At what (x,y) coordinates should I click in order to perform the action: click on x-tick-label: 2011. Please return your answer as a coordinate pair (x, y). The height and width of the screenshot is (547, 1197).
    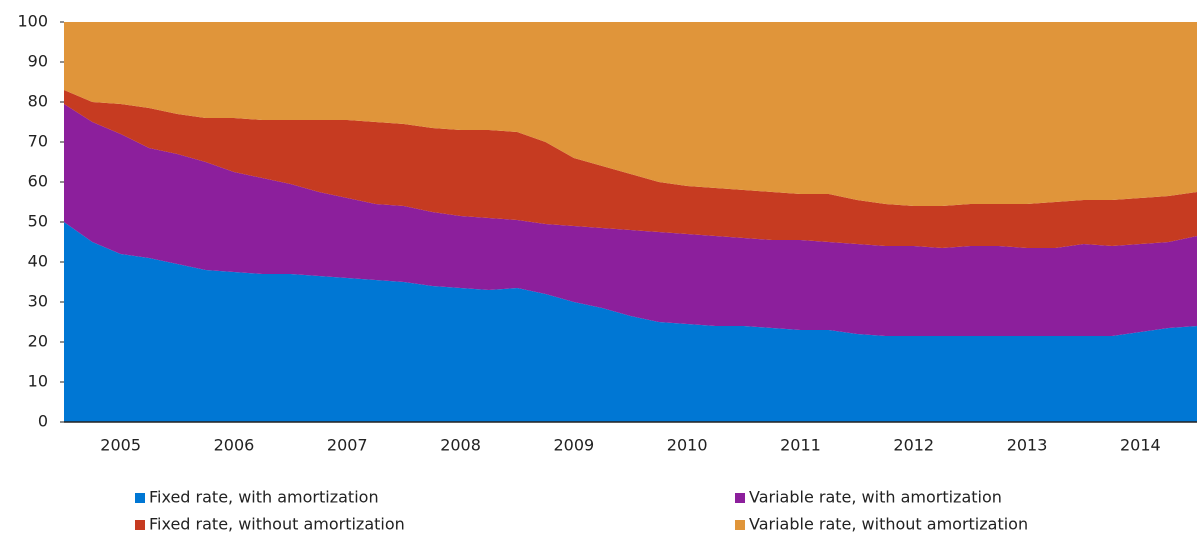
    Looking at the image, I should click on (800, 445).